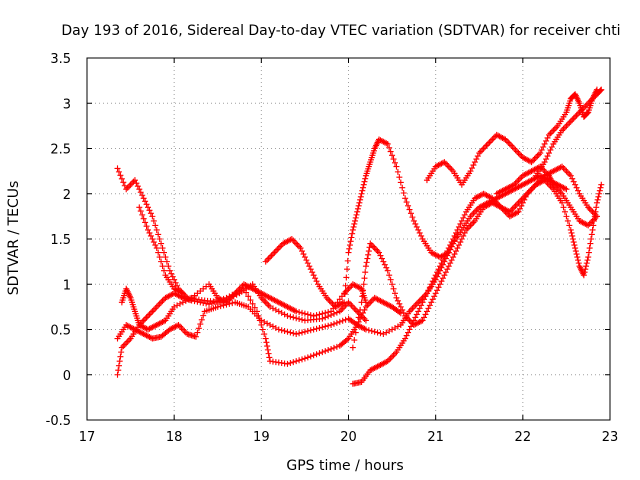 The width and height of the screenshot is (640, 480). What do you see at coordinates (261, 437) in the screenshot?
I see `x-tick-label: 19` at bounding box center [261, 437].